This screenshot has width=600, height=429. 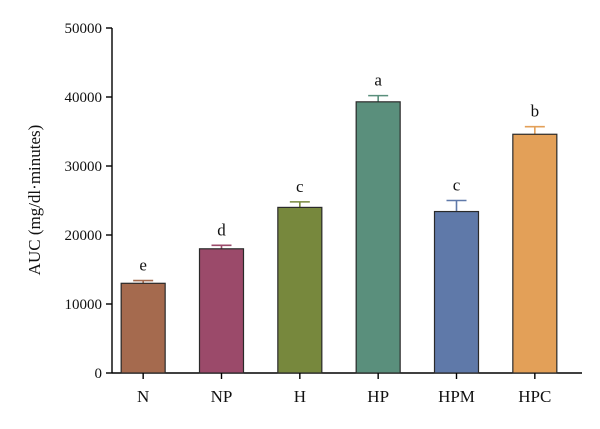 What do you see at coordinates (84, 305) in the screenshot?
I see `y-tick-label: 10000` at bounding box center [84, 305].